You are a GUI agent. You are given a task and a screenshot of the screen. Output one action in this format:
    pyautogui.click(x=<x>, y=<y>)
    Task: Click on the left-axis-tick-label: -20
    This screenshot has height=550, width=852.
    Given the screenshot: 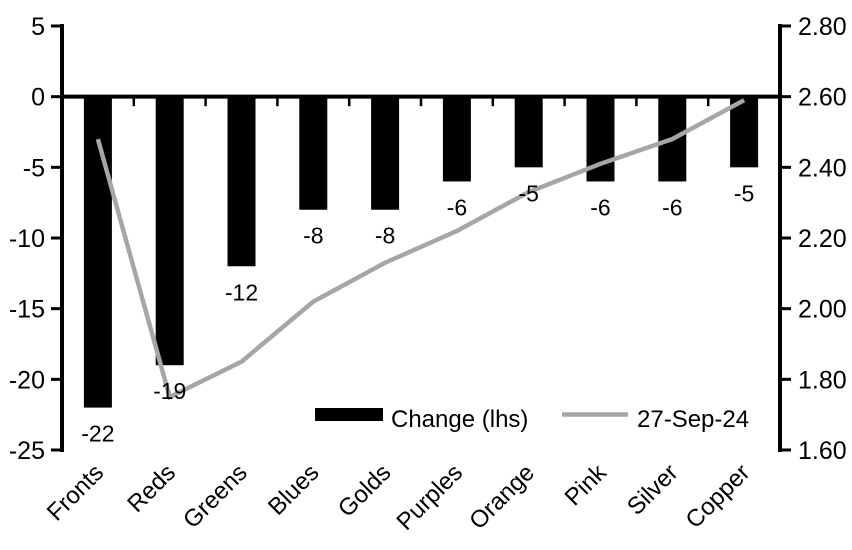 What is the action you would take?
    pyautogui.click(x=27, y=380)
    